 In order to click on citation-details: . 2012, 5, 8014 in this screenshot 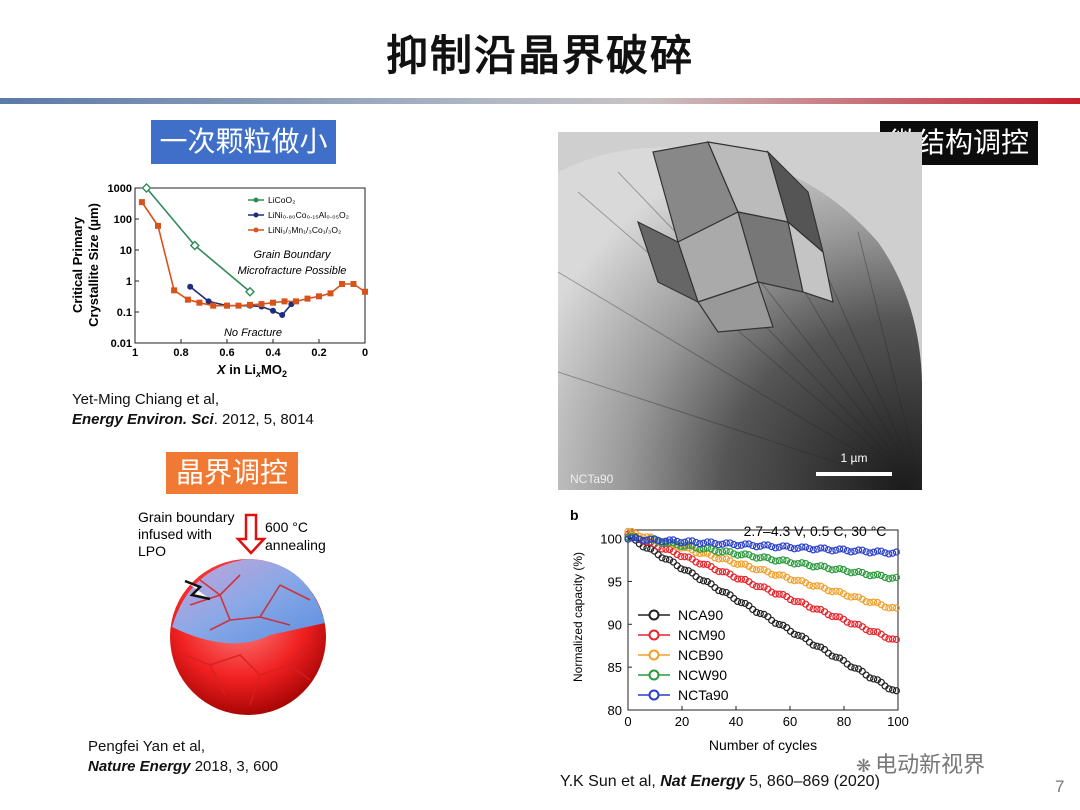, I will do `click(263, 419)`.